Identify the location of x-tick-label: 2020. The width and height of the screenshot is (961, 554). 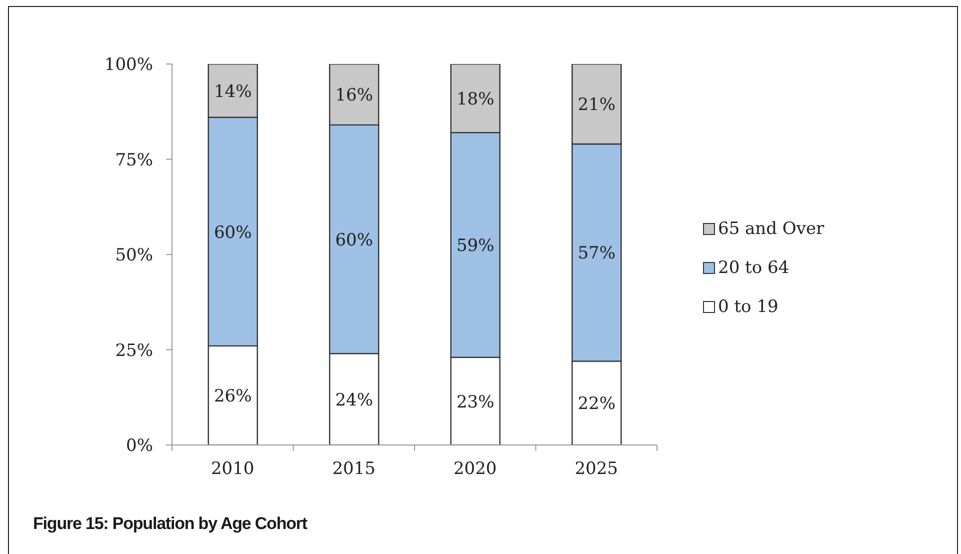
(475, 469).